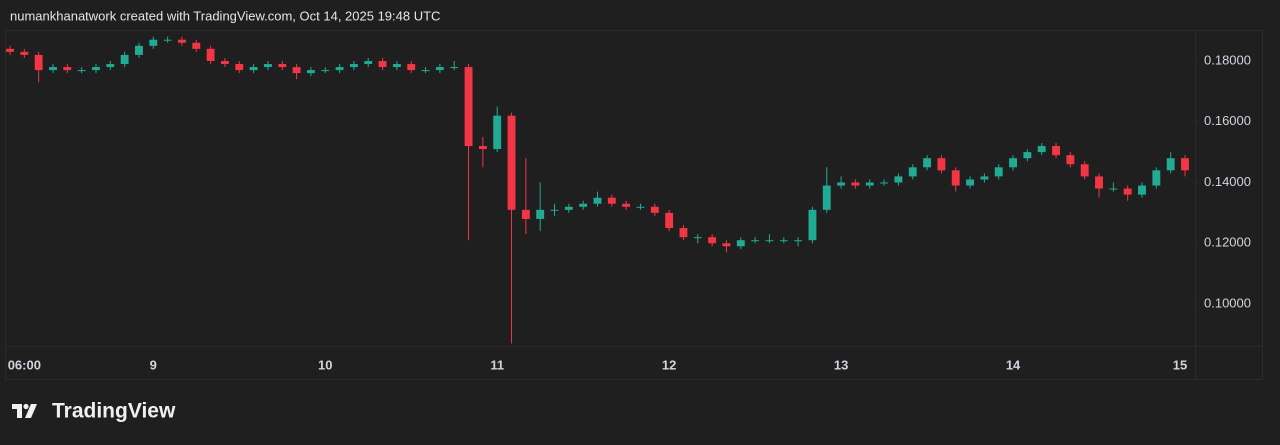 This screenshot has width=1280, height=445. I want to click on y-tick-label: 0.14000, so click(1227, 181).